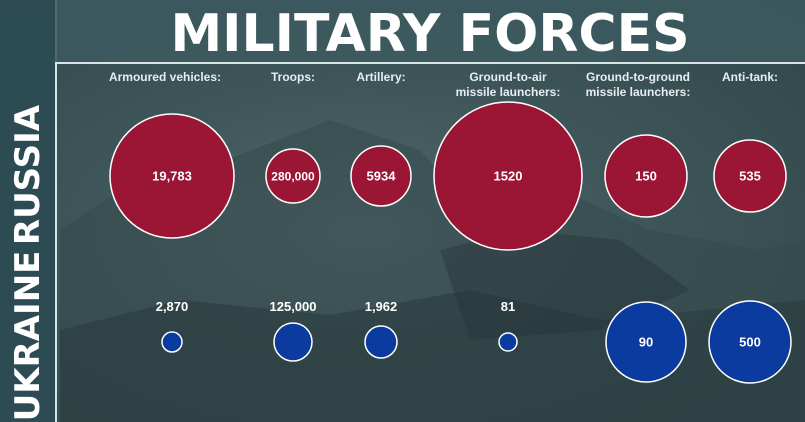 Image resolution: width=805 pixels, height=422 pixels. I want to click on value-label-ukraine-3: 81, so click(508, 306).